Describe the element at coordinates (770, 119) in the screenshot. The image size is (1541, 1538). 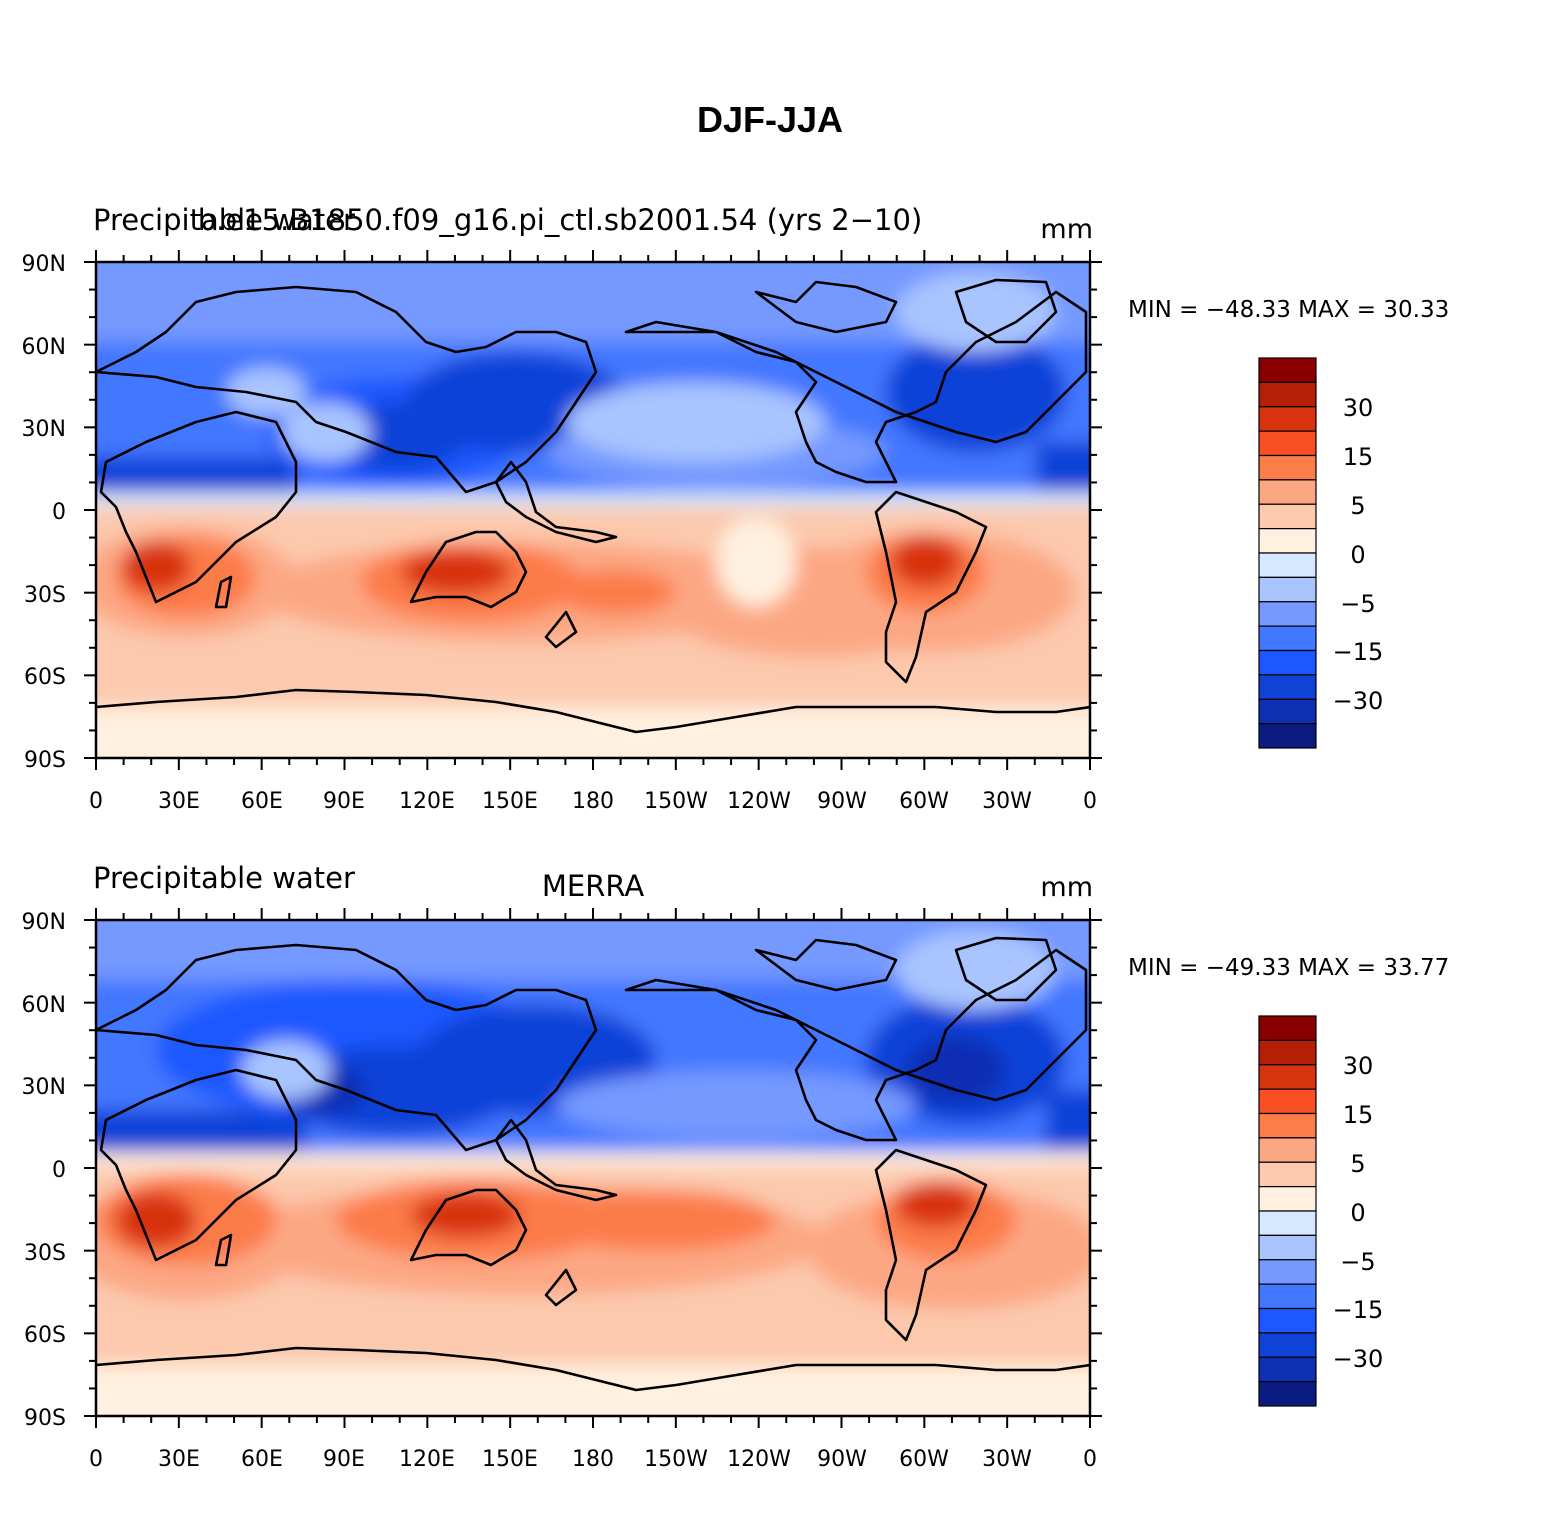
I see `figure-title: DJF-JJA` at that location.